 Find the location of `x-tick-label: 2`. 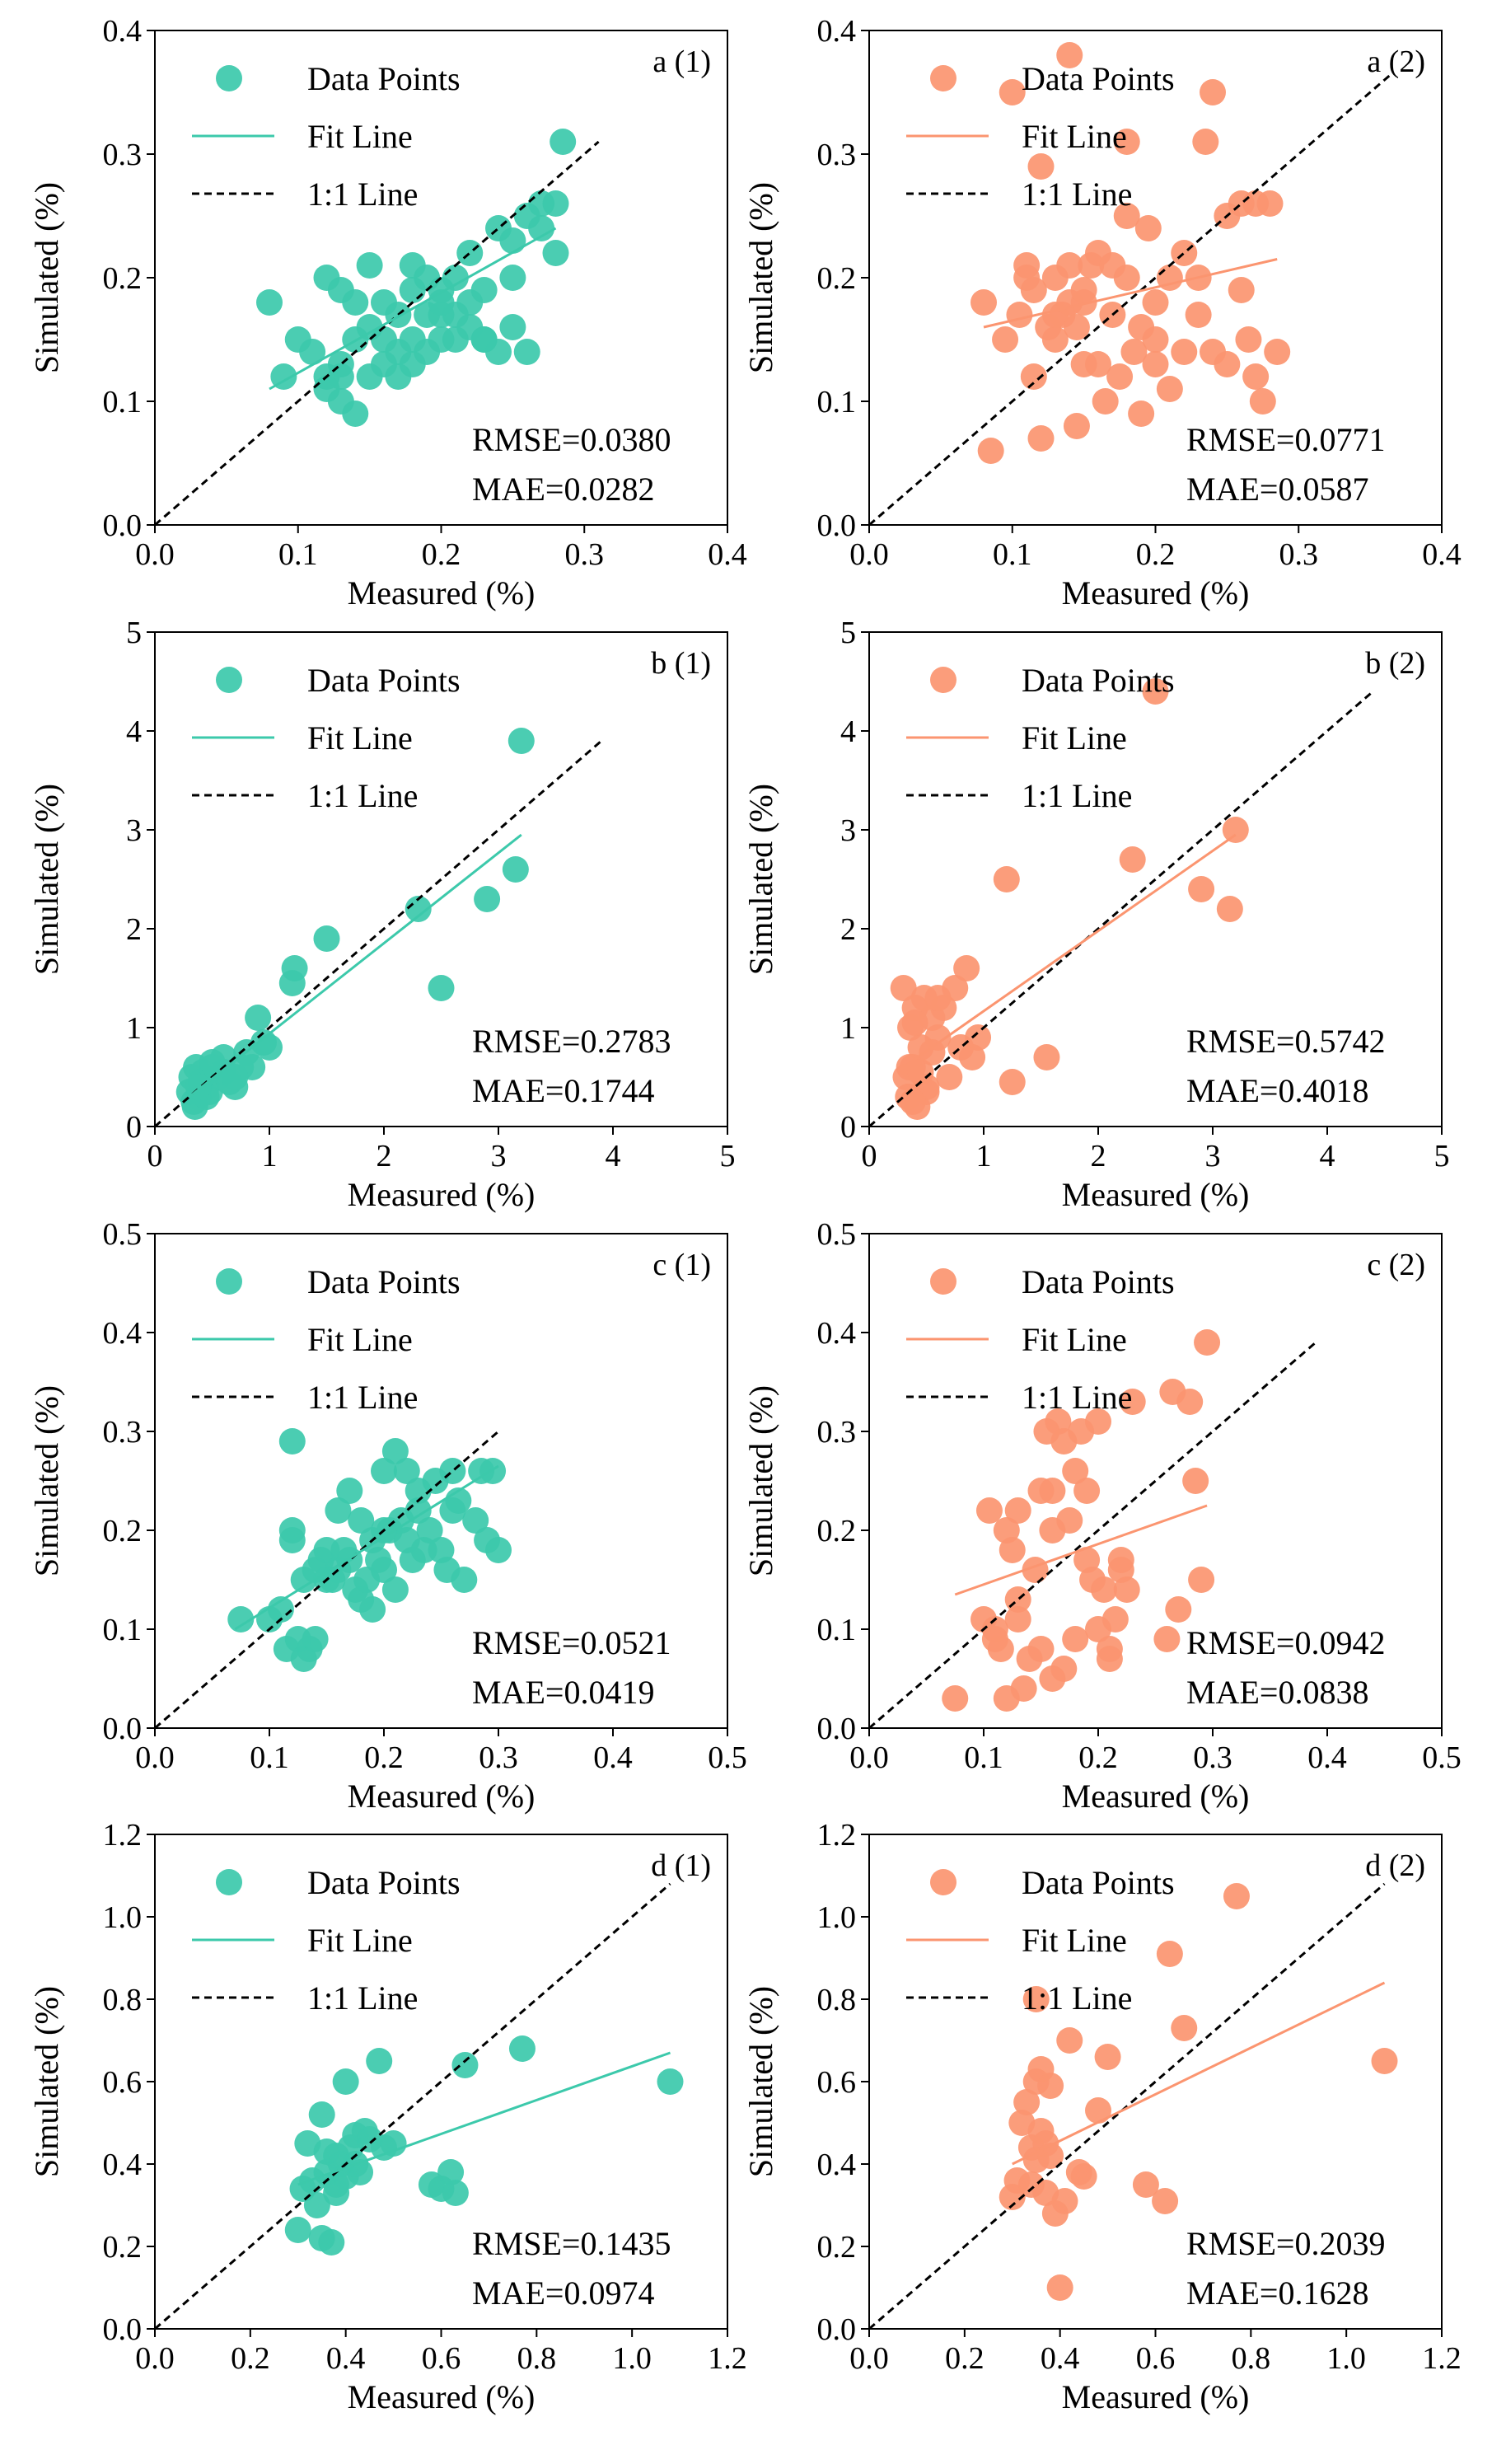

x-tick-label: 2 is located at coordinates (1099, 1156).